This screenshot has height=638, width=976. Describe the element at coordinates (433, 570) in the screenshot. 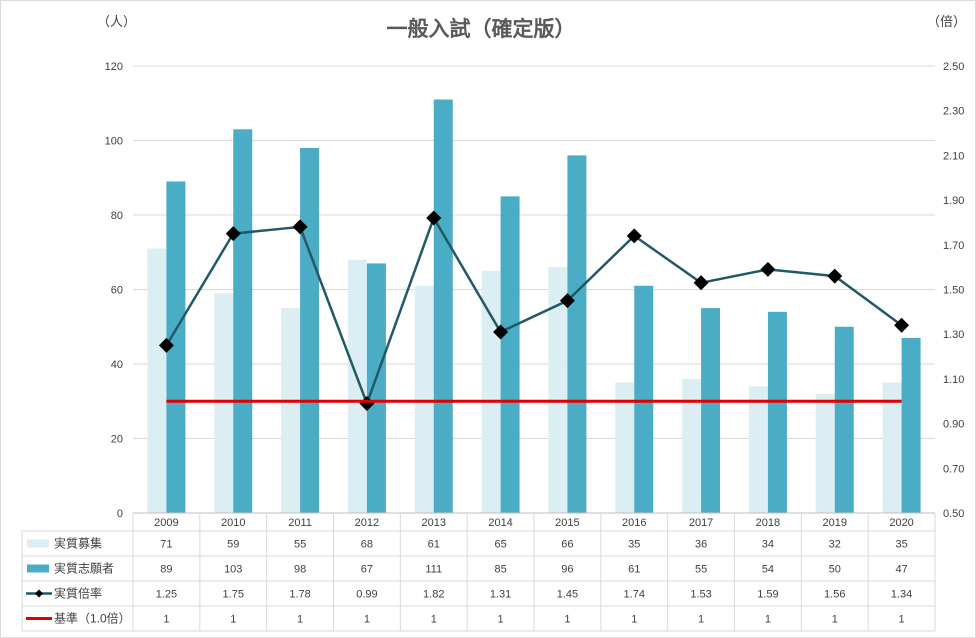

I see `table-cell: 111` at that location.